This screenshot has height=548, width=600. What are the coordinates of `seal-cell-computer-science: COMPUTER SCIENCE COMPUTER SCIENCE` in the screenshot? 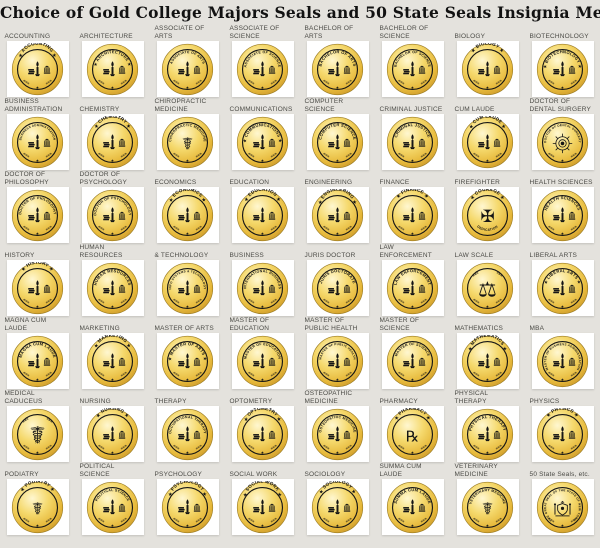 It's located at (337, 133).